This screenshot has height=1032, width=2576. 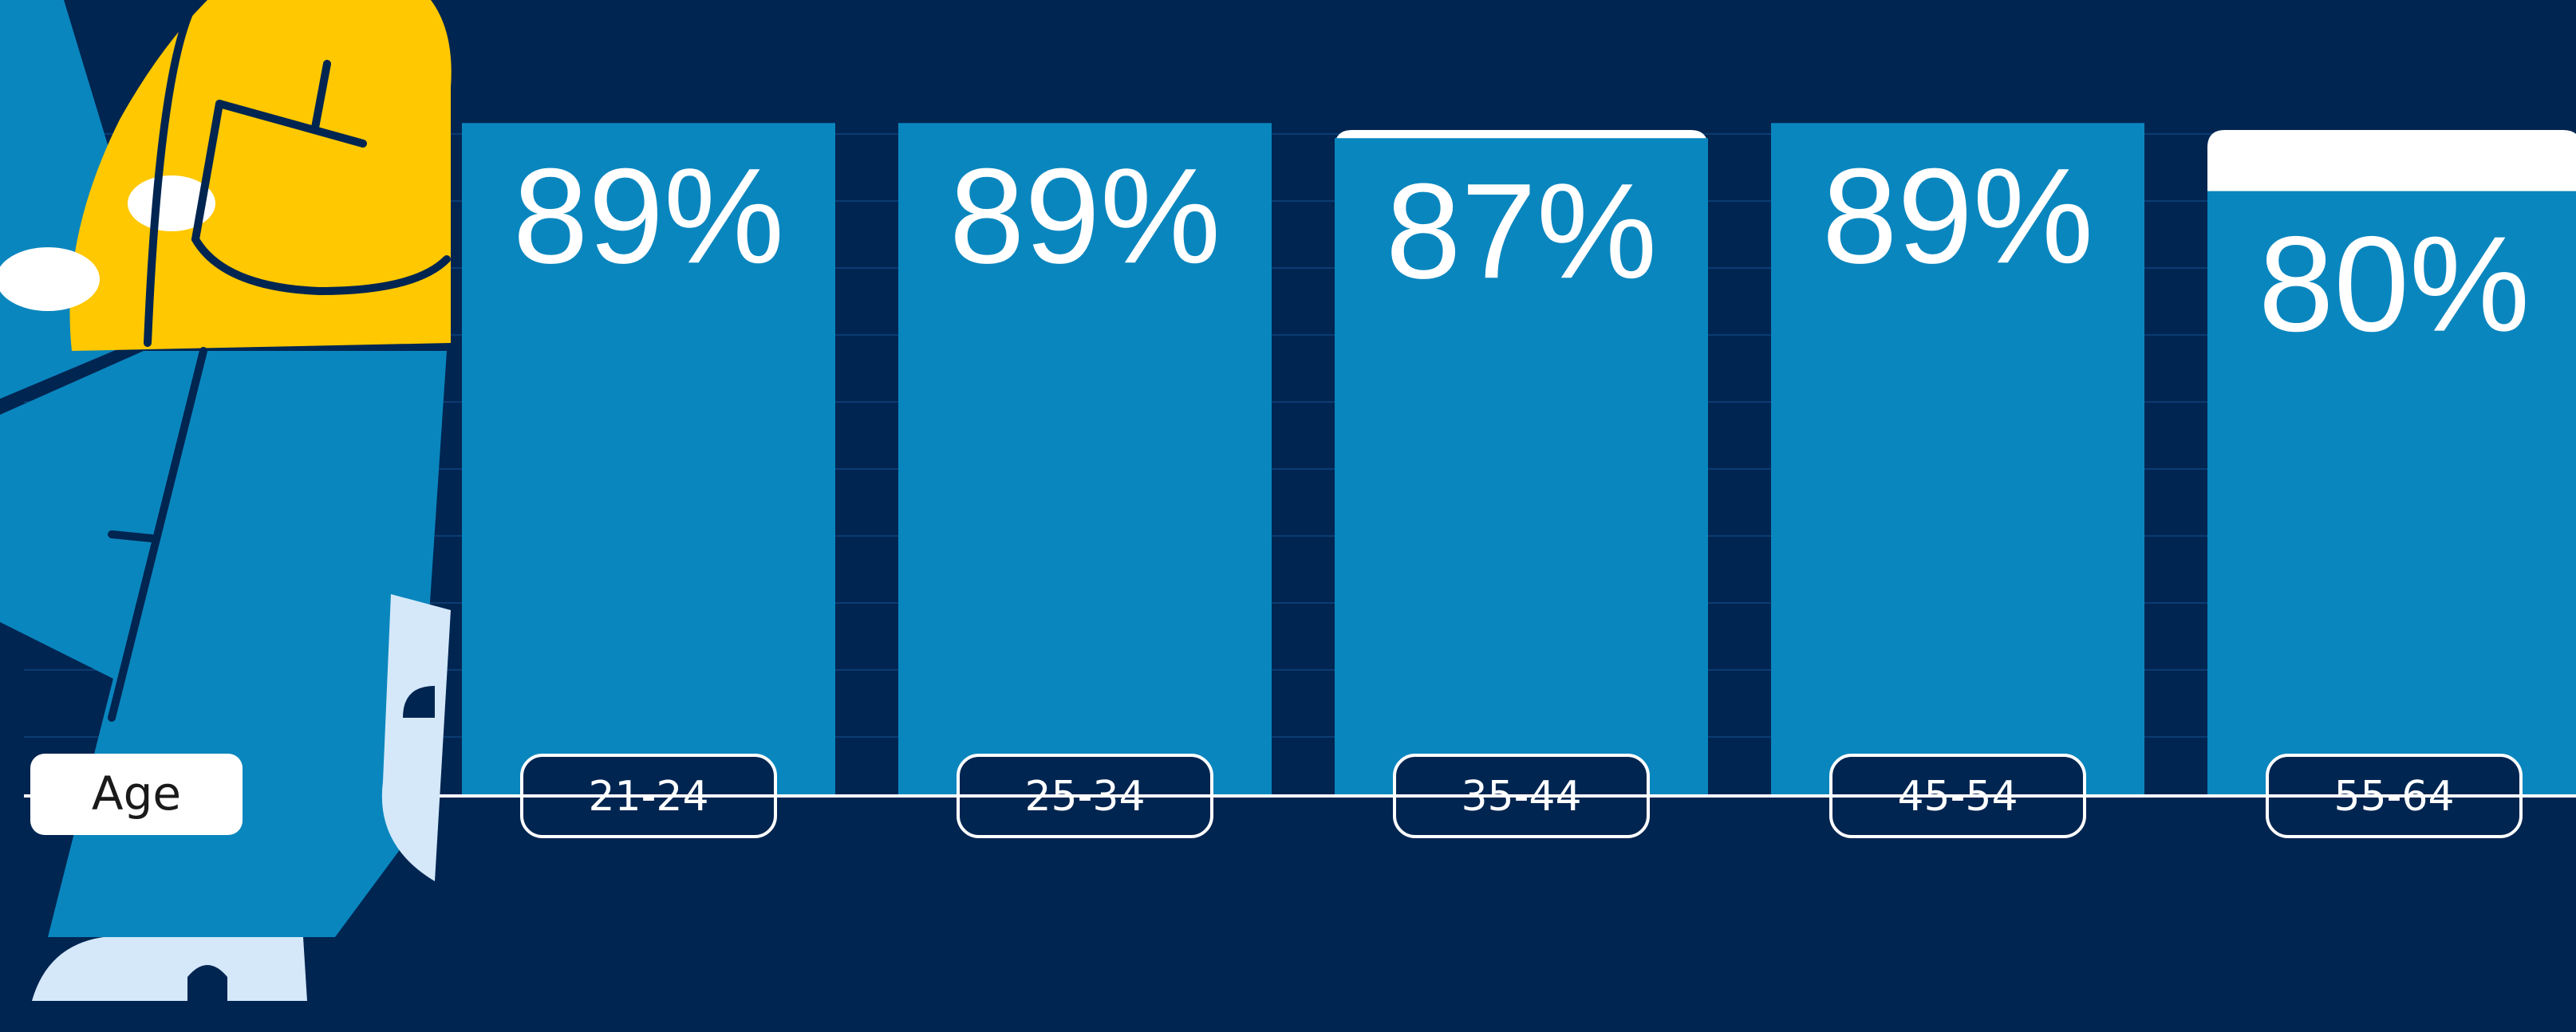 I want to click on illustration-shoe-gap, so click(x=207, y=983).